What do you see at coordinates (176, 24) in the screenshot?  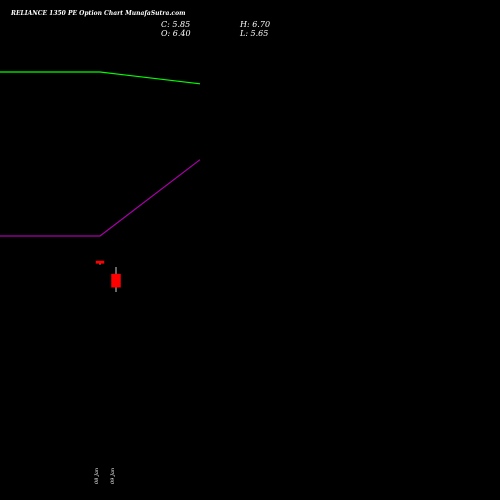 I see `close-value: C: 5.85` at bounding box center [176, 24].